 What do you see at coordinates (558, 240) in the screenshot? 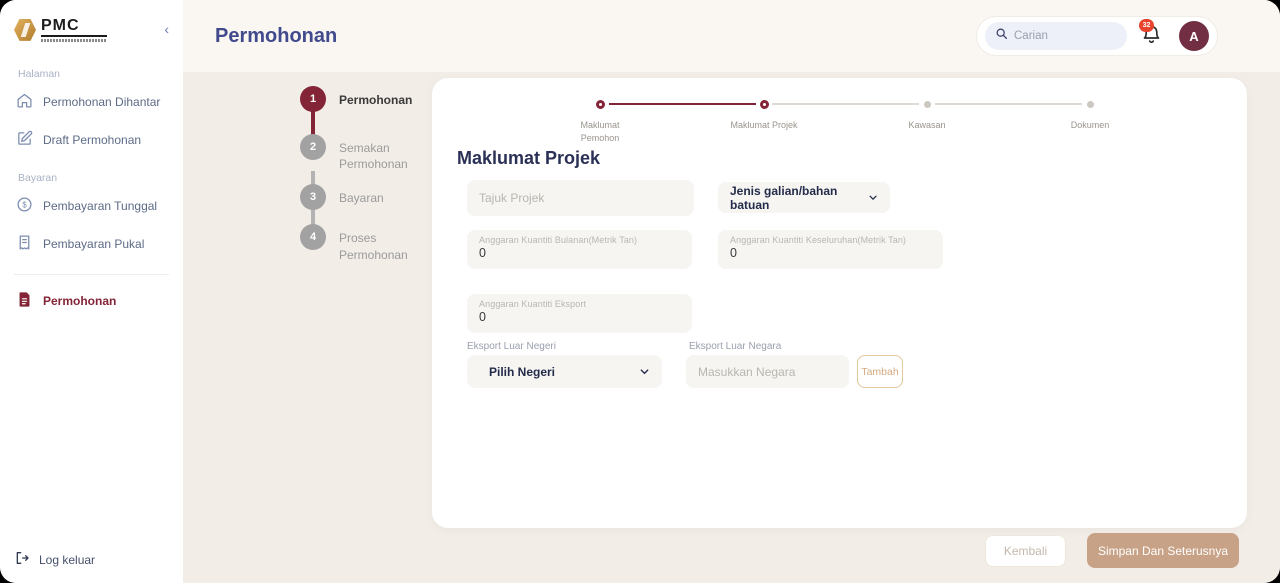
I see `anggaran-bulanan-label: Anggaran Kuantiti Bulanan(Metrik Tan)` at bounding box center [558, 240].